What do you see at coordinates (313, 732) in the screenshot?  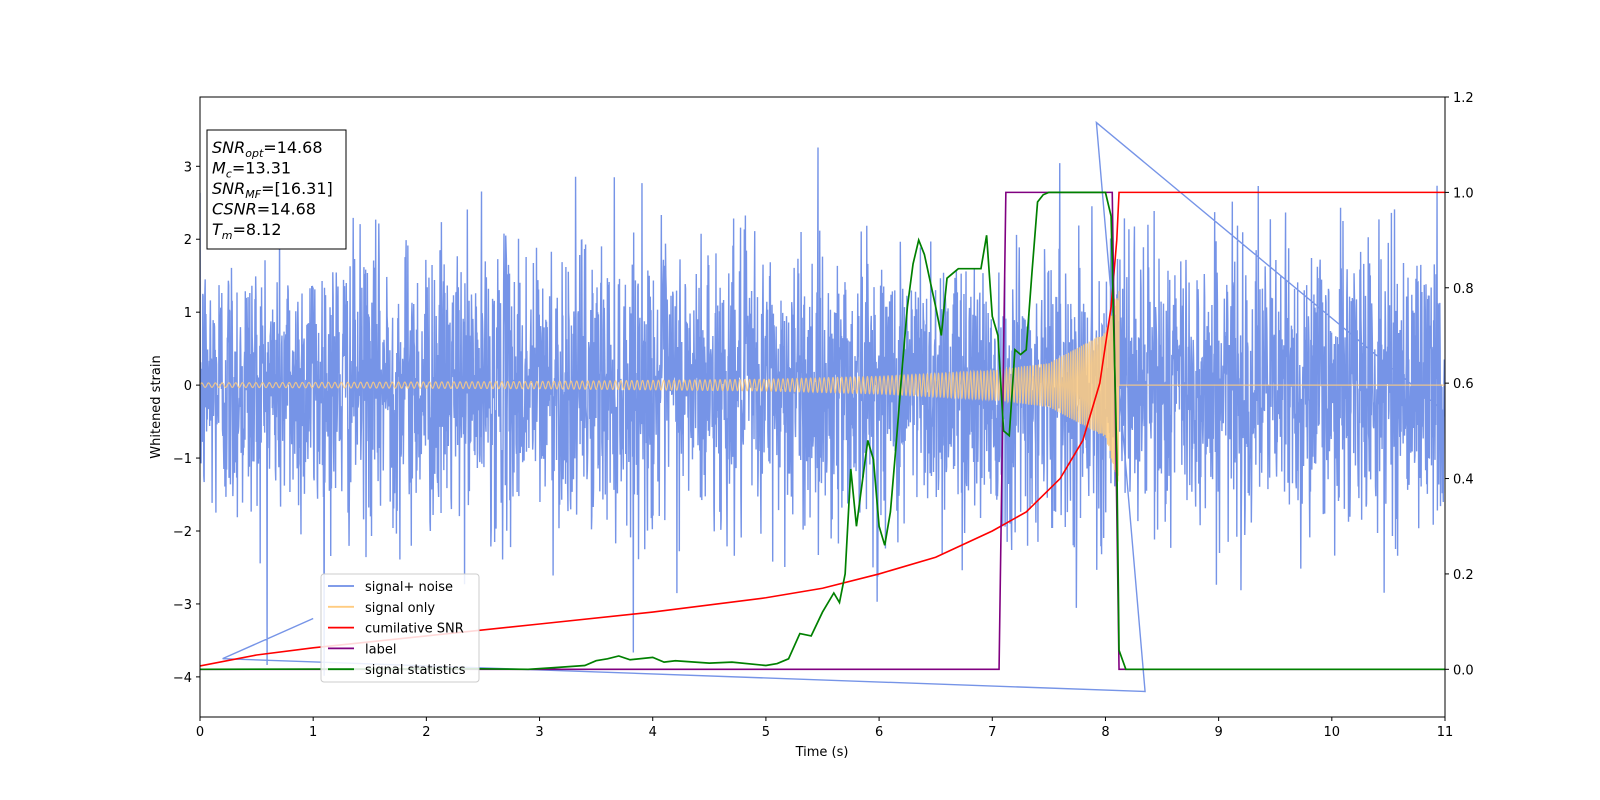 I see `x-tick-label: 1` at bounding box center [313, 732].